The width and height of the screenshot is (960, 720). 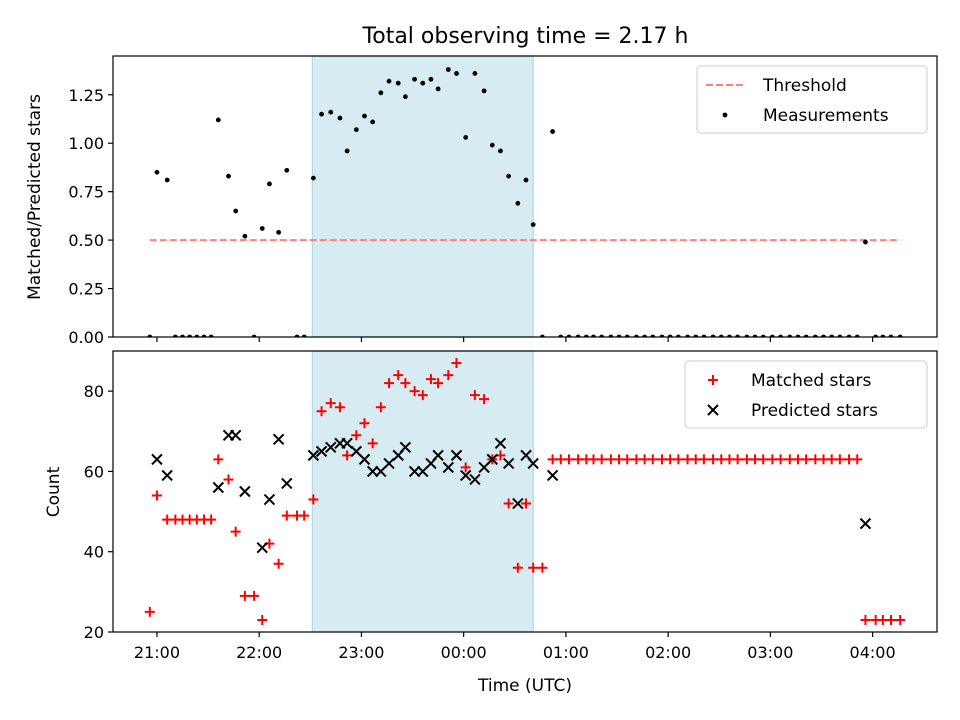 I want to click on observing-span, so click(x=422, y=196).